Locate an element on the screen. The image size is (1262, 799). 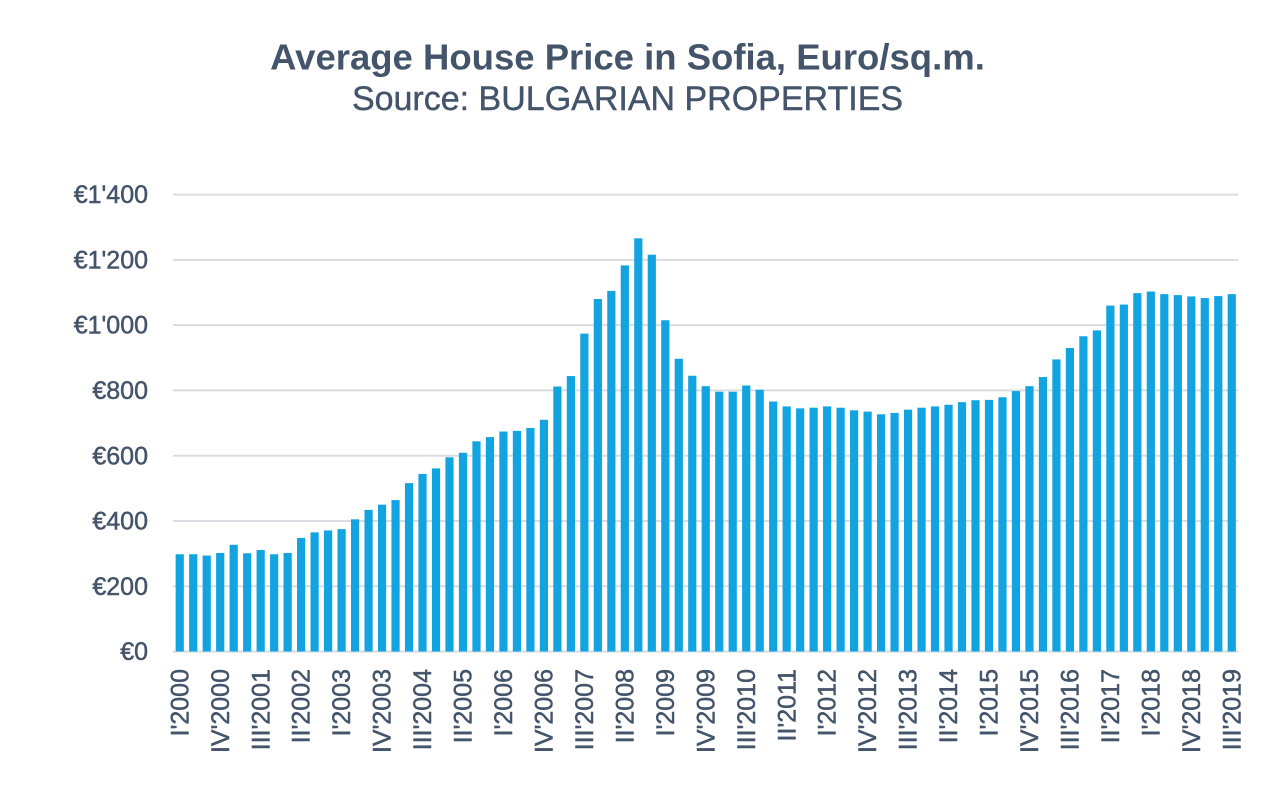
svg-text: €1'000 is located at coordinates (111, 326).